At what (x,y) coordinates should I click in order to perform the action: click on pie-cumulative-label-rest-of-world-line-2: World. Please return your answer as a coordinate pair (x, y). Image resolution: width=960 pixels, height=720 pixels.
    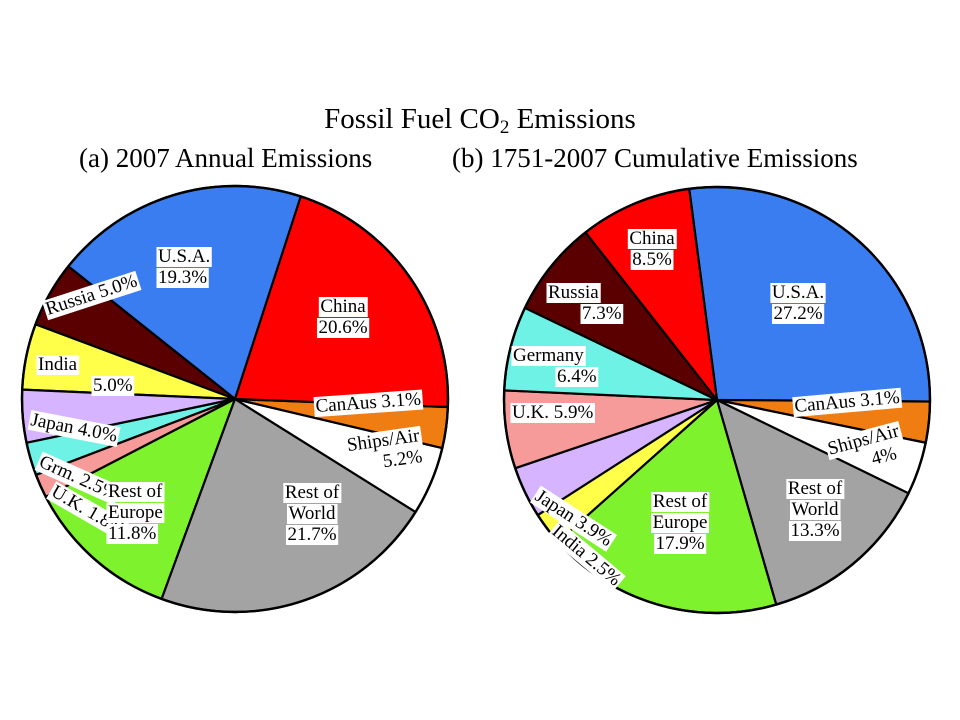
    Looking at the image, I should click on (815, 509).